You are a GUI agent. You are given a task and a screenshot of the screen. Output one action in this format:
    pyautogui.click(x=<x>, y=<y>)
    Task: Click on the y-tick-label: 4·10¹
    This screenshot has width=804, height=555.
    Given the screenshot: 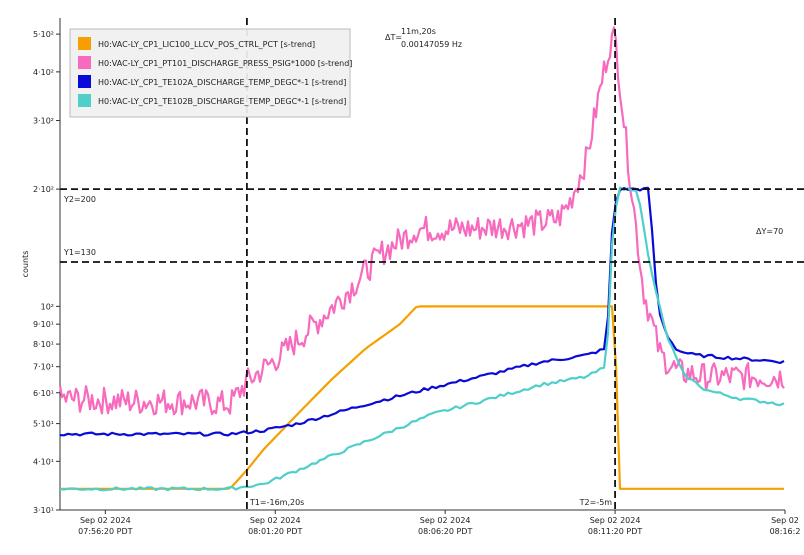 What is the action you would take?
    pyautogui.click(x=43, y=461)
    